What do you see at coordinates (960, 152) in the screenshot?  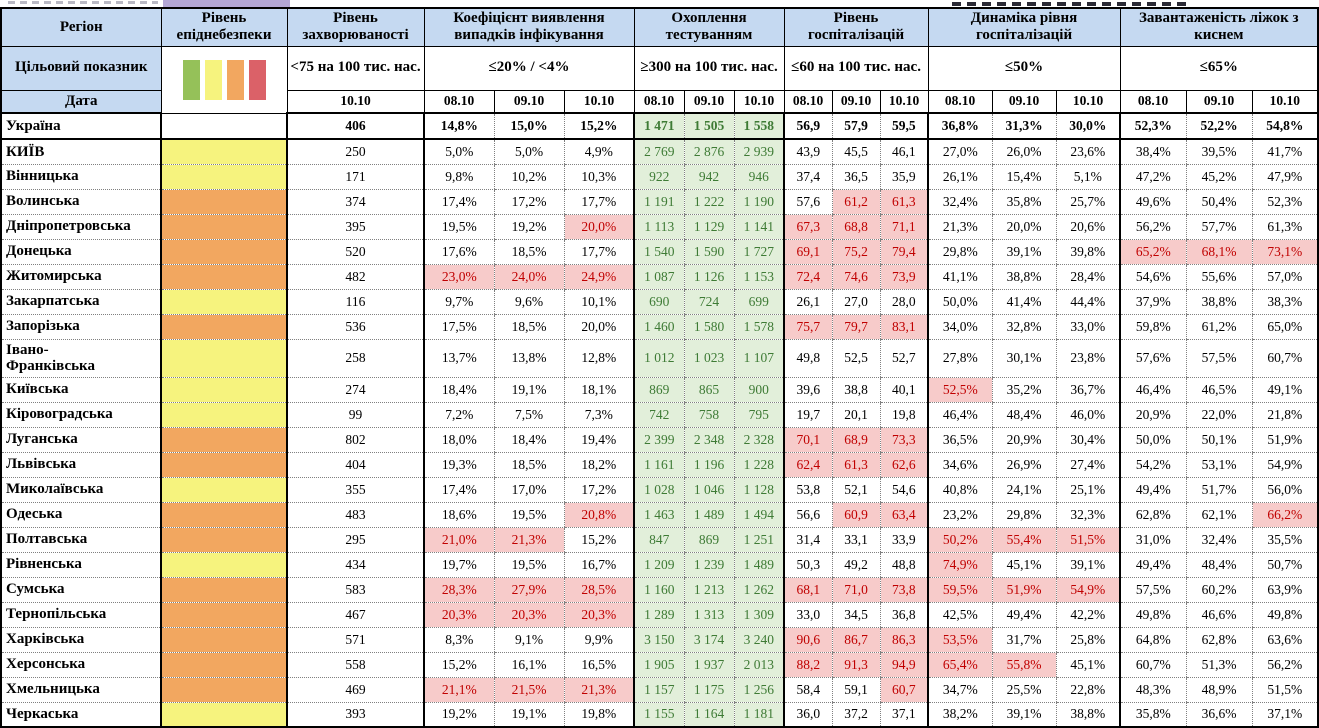 I see `hospitalization-dynamics-value: 27,0%` at bounding box center [960, 152].